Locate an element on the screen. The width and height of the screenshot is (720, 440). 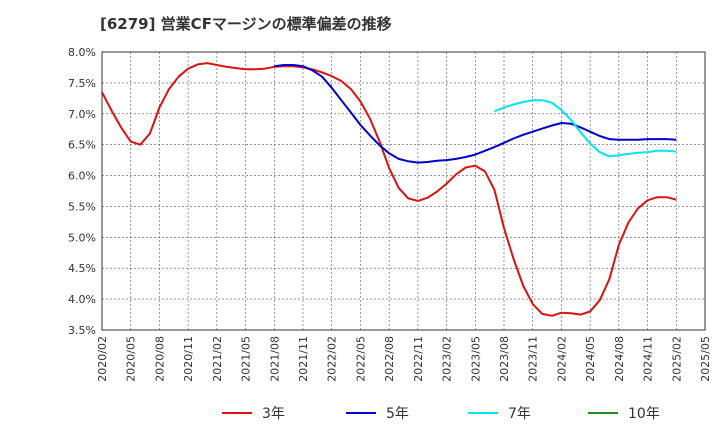
legend-item: 7年 is located at coordinates (499, 414).